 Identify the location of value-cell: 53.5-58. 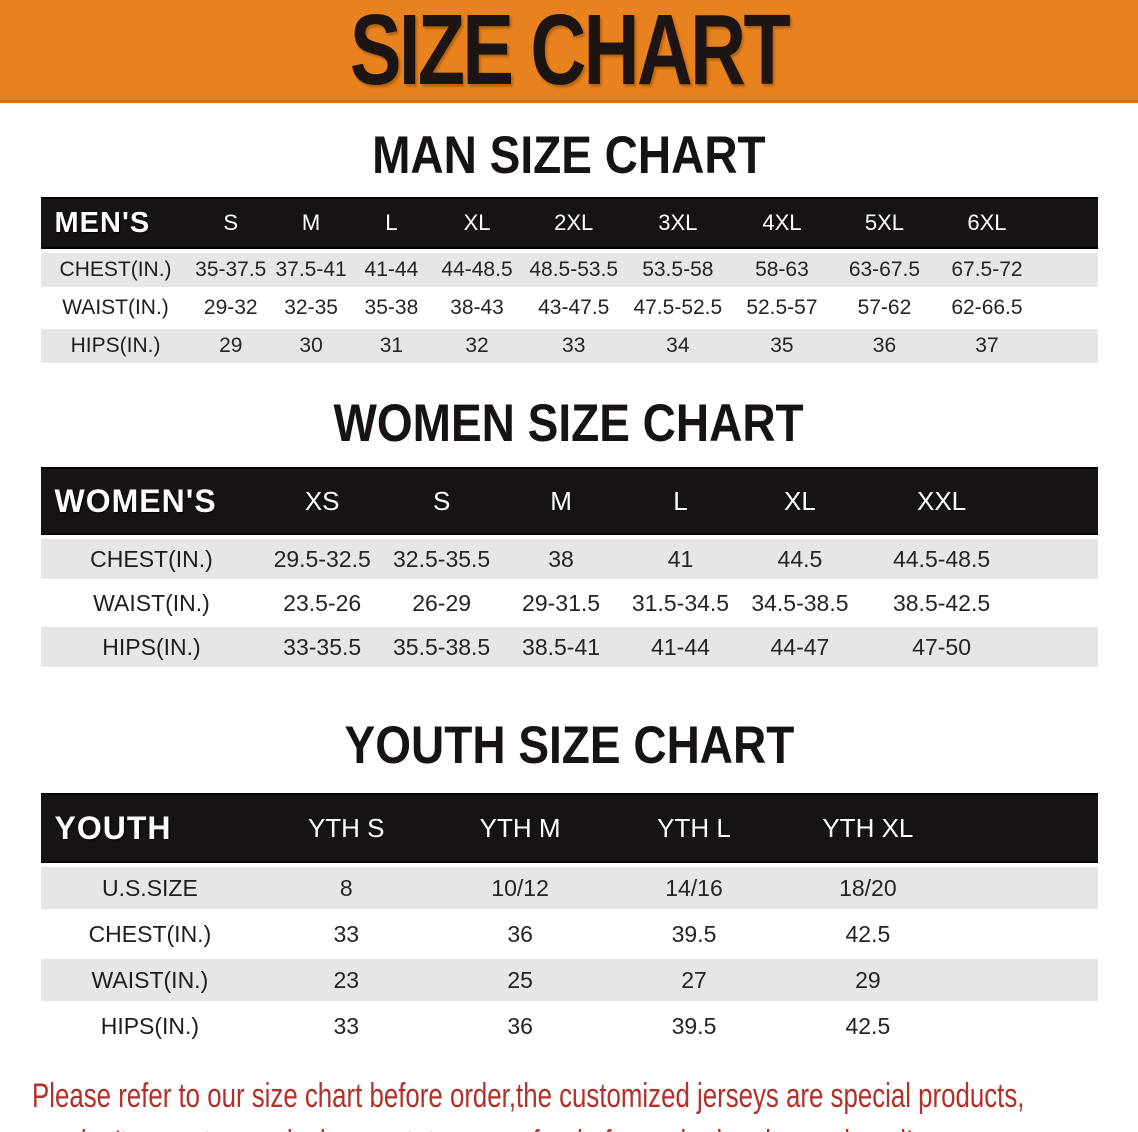
(677, 270).